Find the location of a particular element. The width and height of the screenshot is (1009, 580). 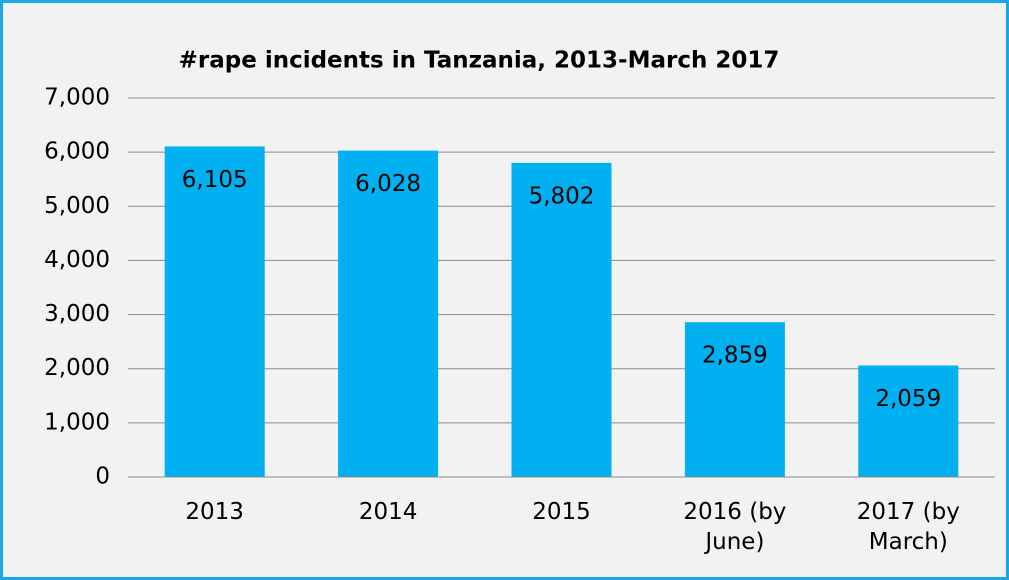

x-tick-label: 2014 is located at coordinates (388, 512).